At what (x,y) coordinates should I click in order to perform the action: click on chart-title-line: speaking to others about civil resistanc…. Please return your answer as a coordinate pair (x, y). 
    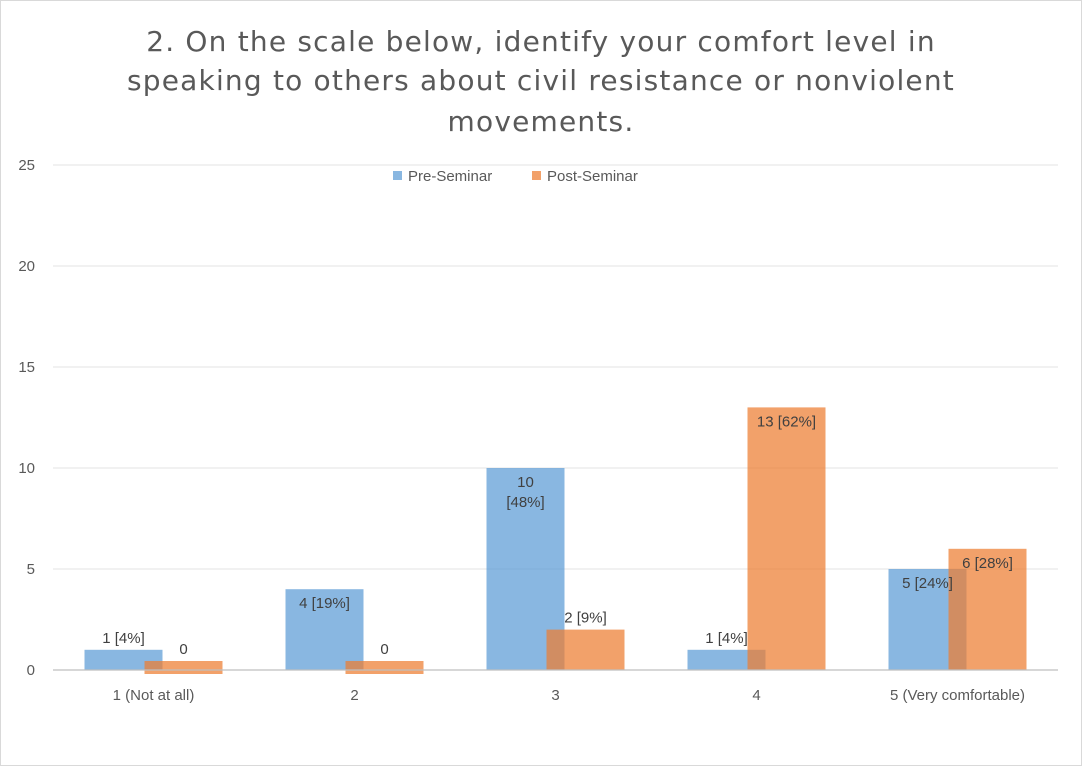
    Looking at the image, I should click on (541, 80).